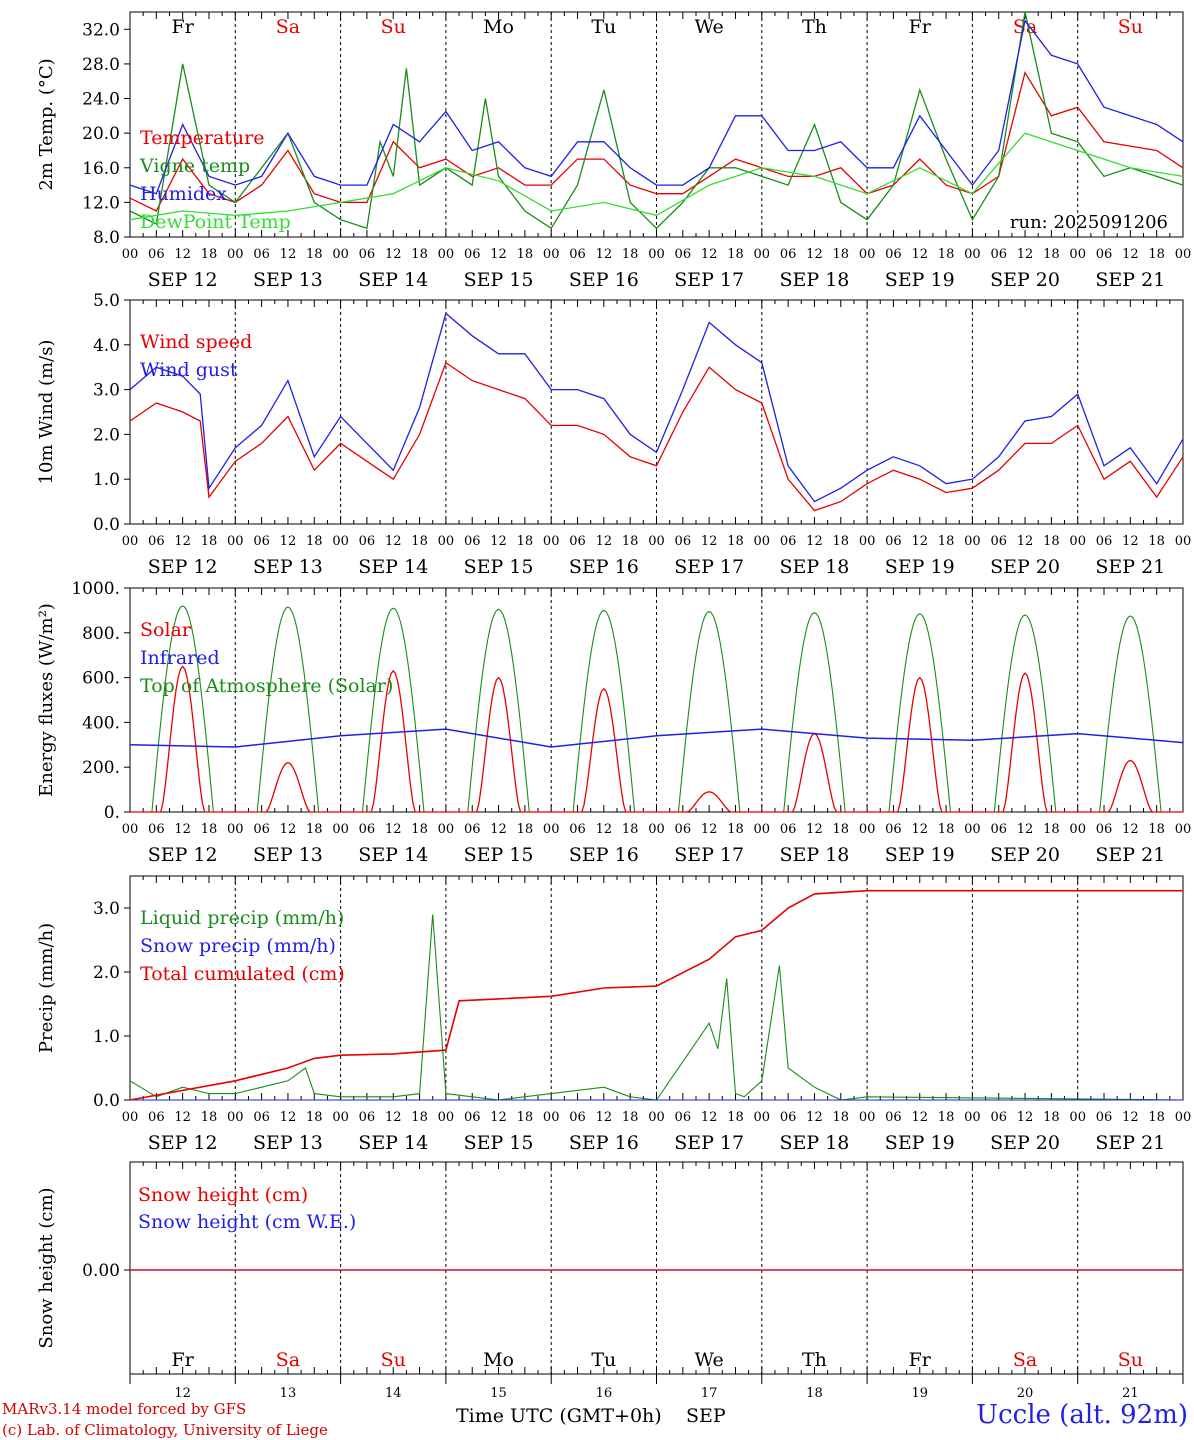  I want to click on date-label: SEP 19, so click(920, 567).